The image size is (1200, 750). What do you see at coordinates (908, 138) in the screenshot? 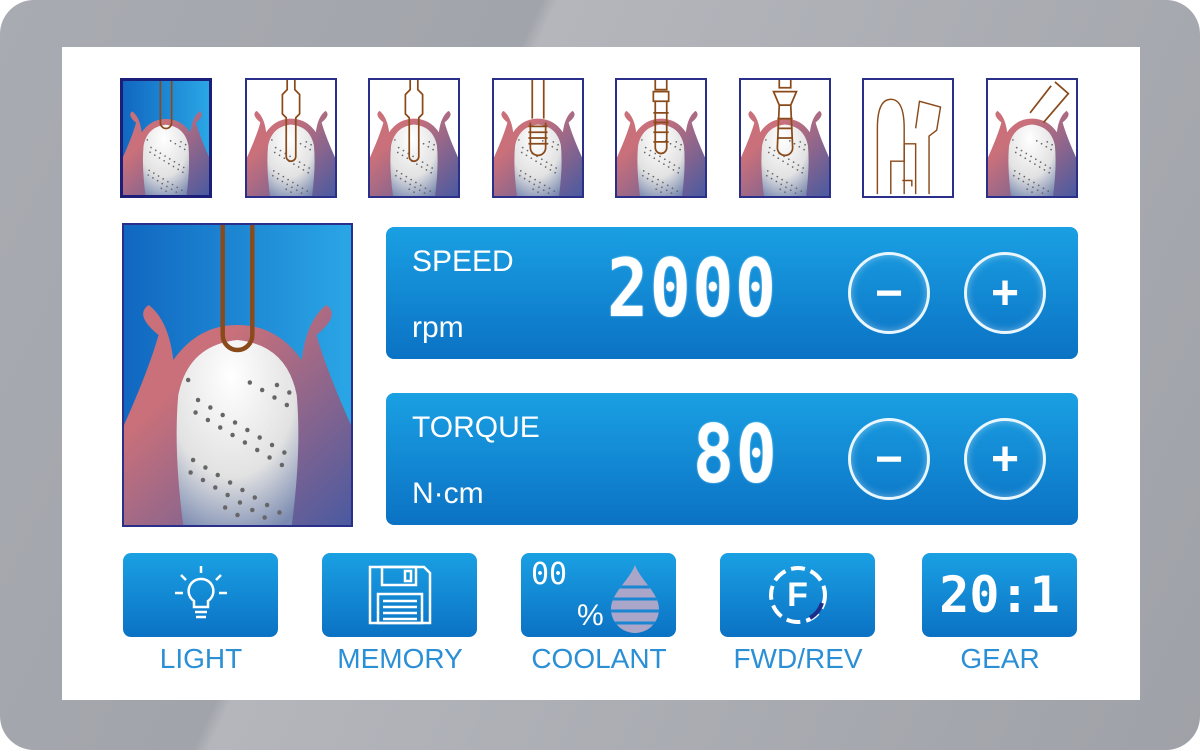
I see `step-thumbnail-prosthetic-tools` at bounding box center [908, 138].